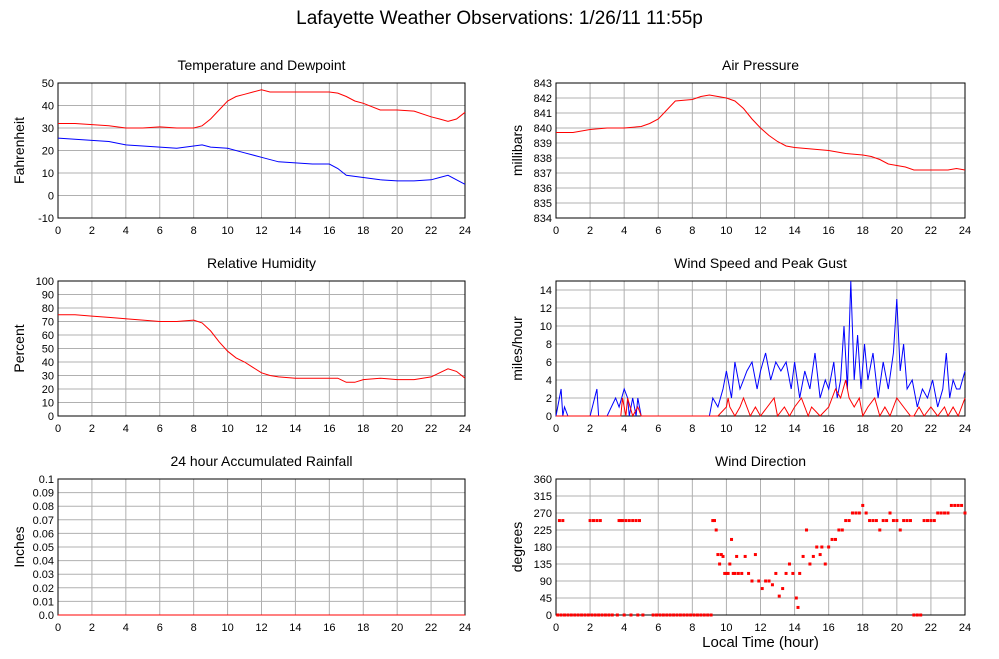  What do you see at coordinates (261, 231) in the screenshot?
I see `x-tick-label: 12` at bounding box center [261, 231].